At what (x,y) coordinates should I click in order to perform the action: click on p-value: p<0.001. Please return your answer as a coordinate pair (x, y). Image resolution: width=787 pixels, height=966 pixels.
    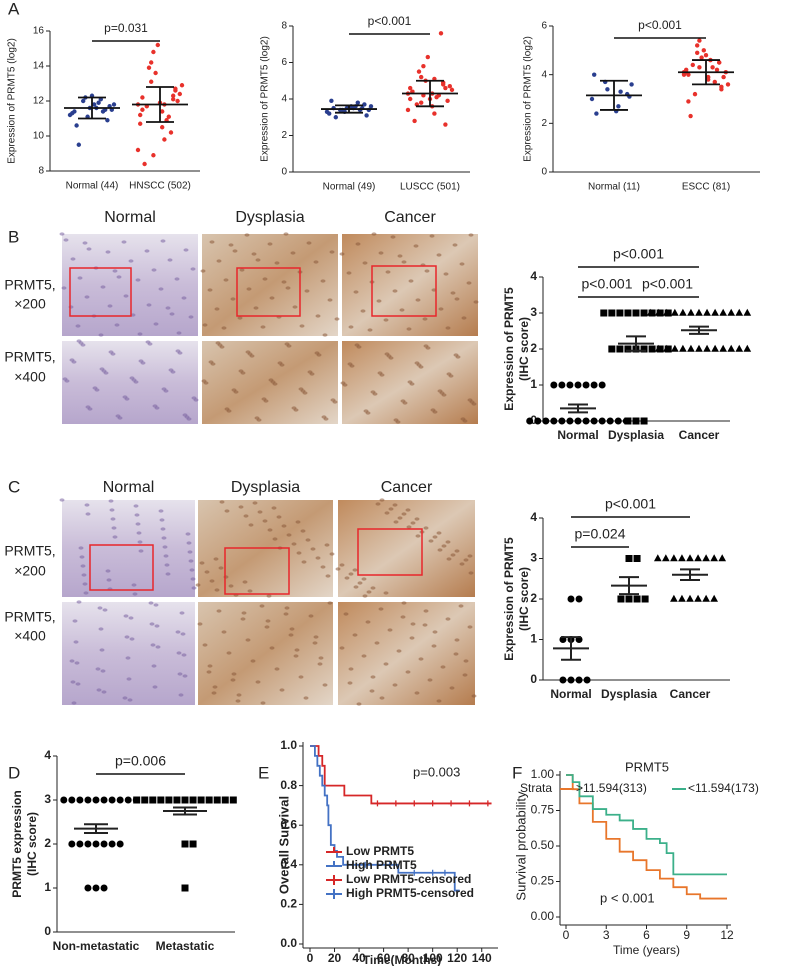
    Looking at the image, I should click on (607, 284).